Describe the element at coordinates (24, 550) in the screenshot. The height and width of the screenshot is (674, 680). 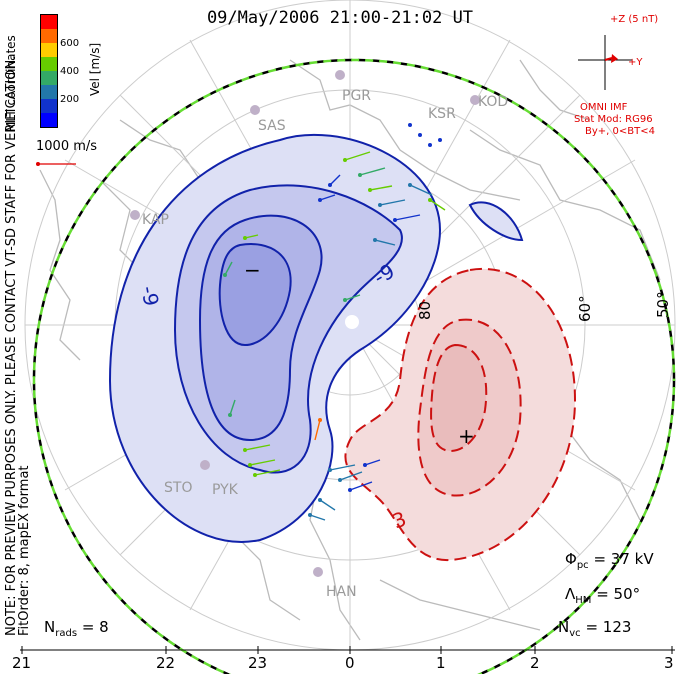
I see `fit-order-note: FitOrder: 8, mapEX format` at that location.